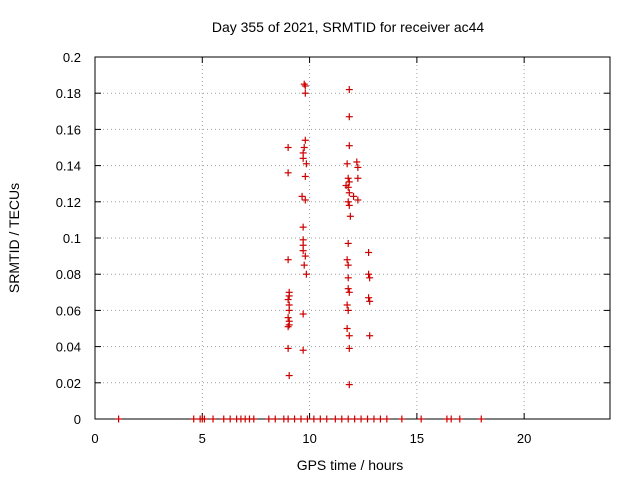  Describe the element at coordinates (68, 310) in the screenshot. I see `y-tick-label: 0.06` at that location.